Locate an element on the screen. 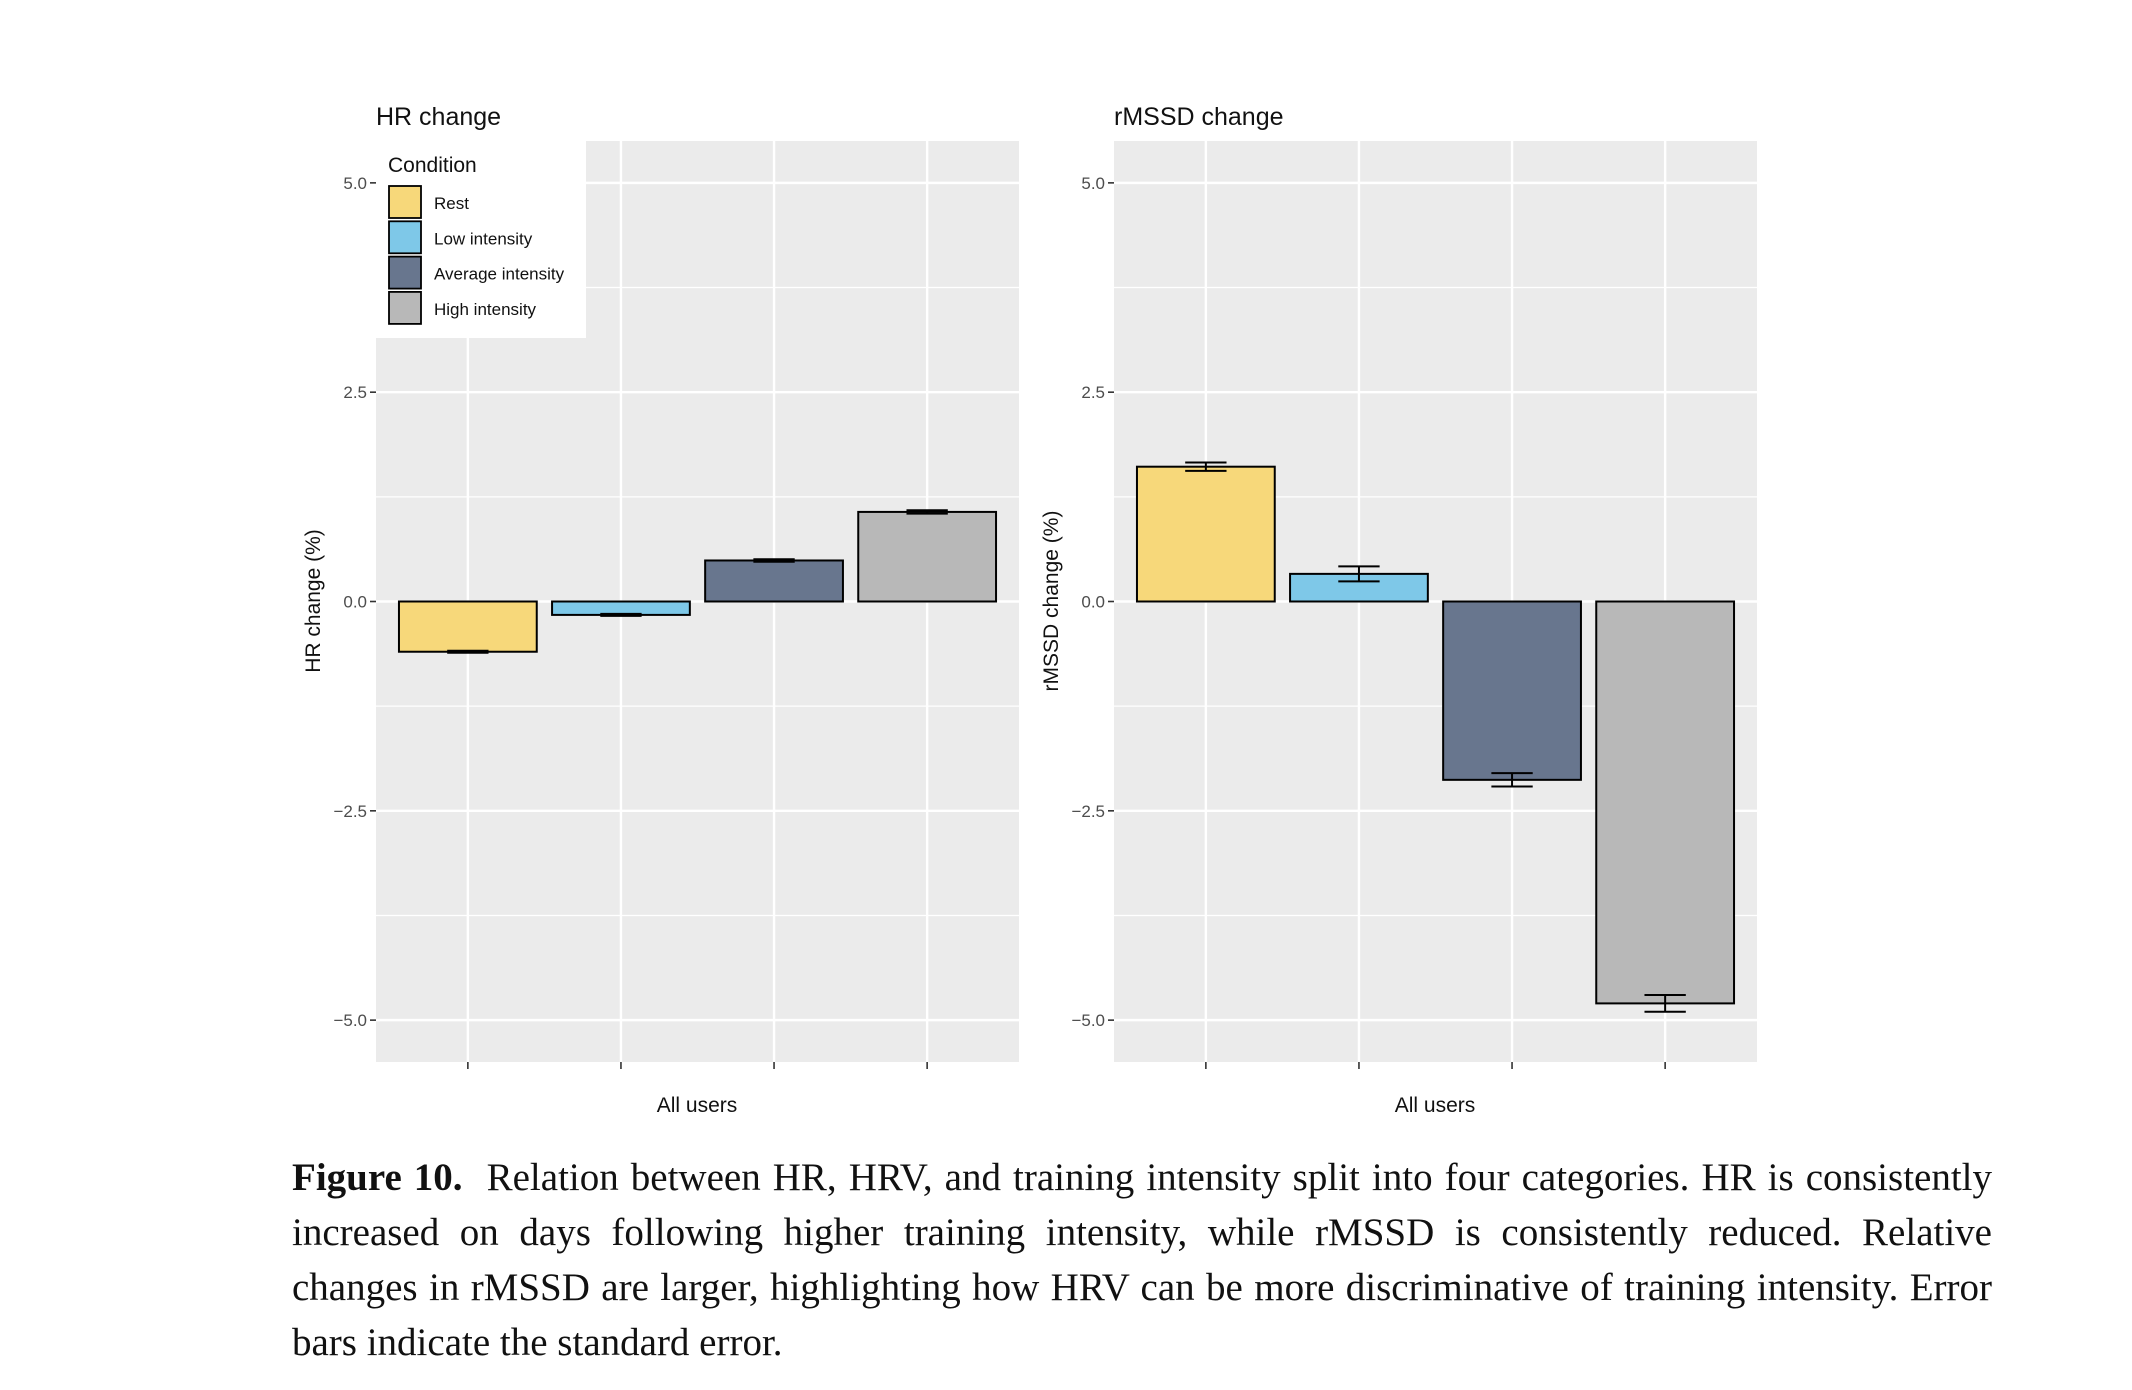 The height and width of the screenshot is (1390, 2132). hr-y-tick-label: −5.0 is located at coordinates (350, 1020).